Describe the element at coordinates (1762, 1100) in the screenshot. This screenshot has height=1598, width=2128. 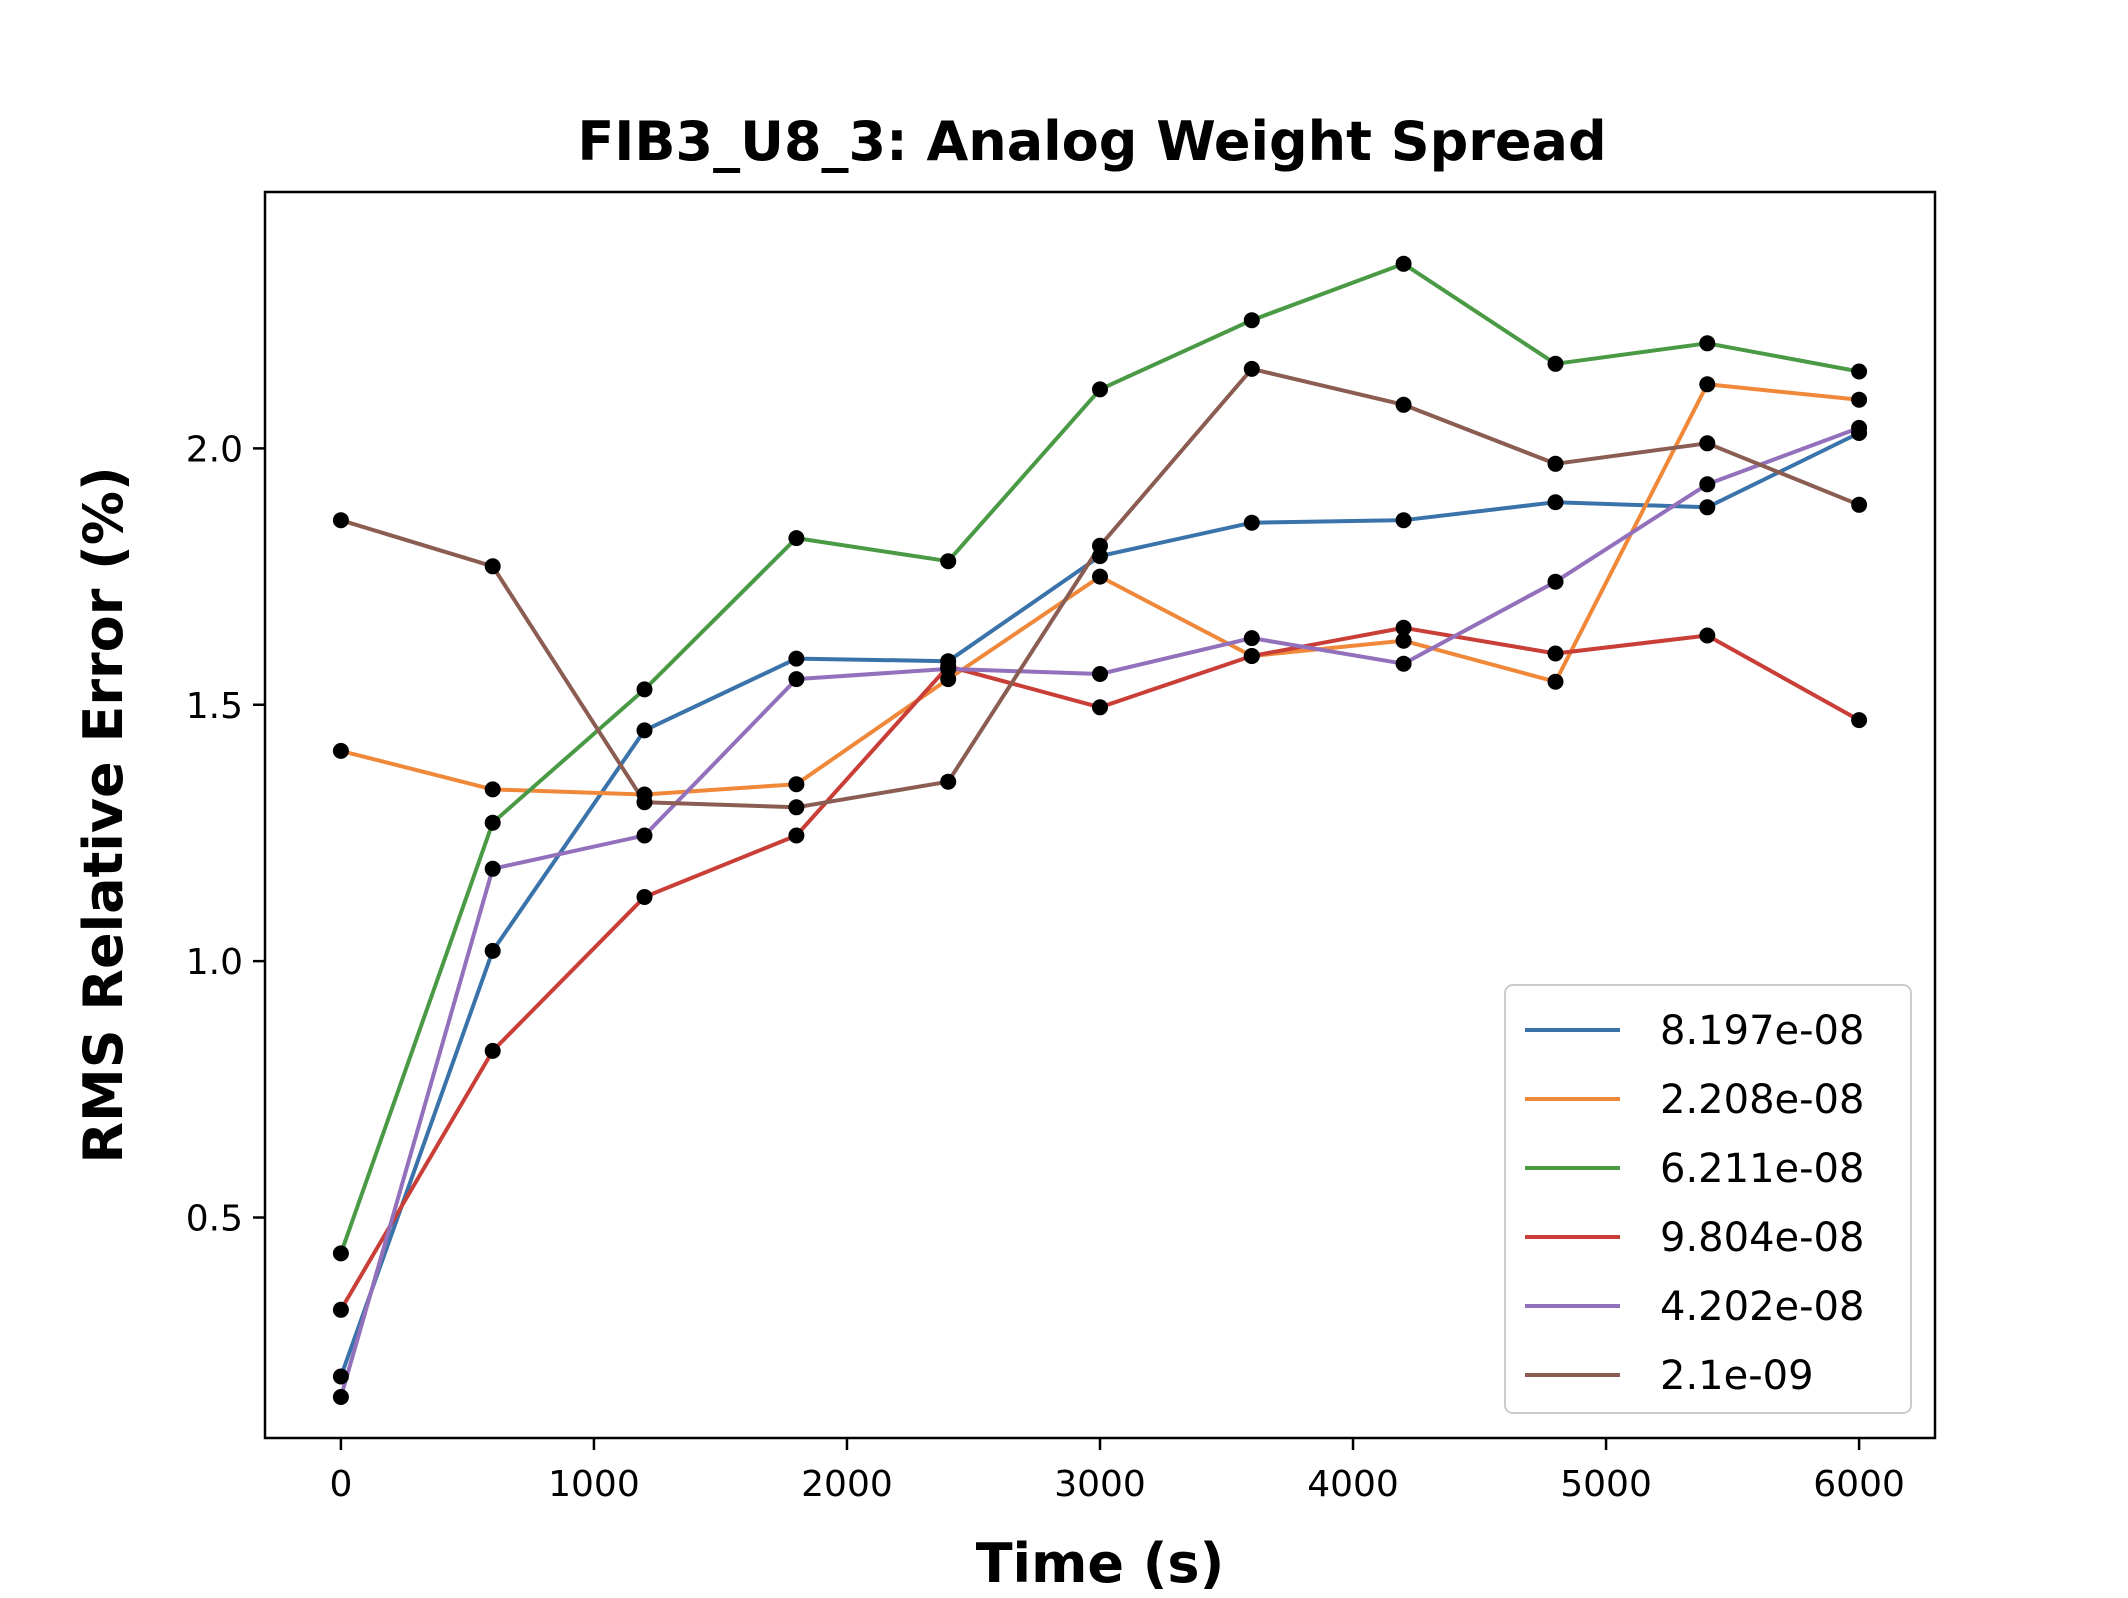
I see `legend-label-1: 2.208e-08` at that location.